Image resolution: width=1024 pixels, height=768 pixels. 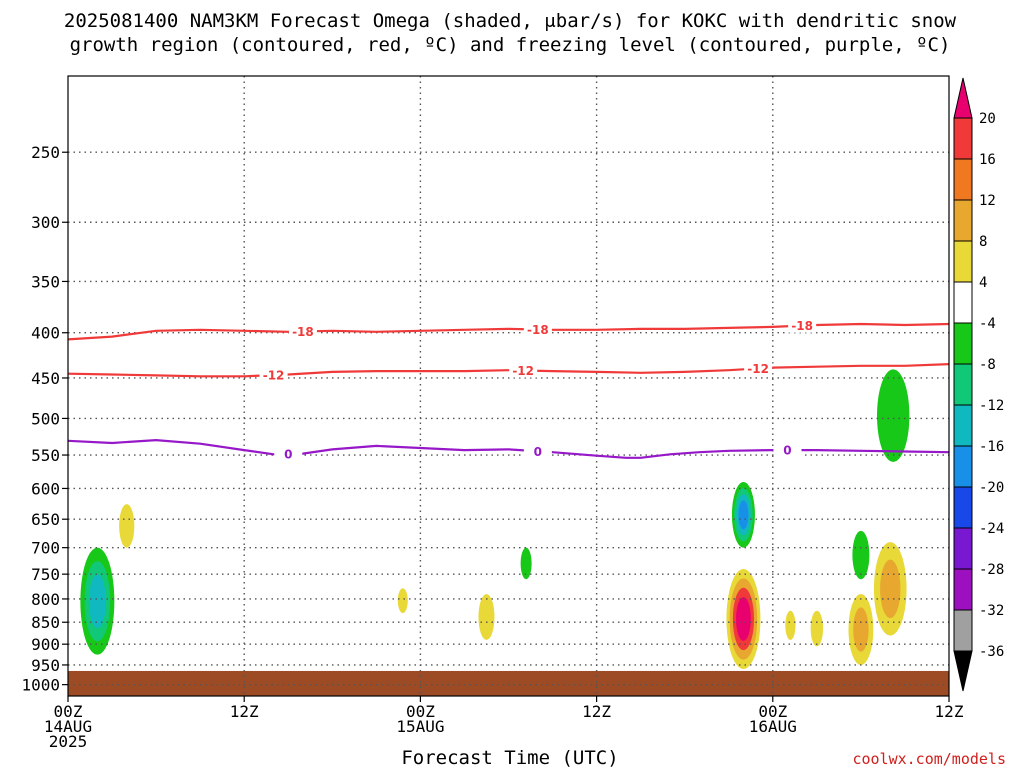 What do you see at coordinates (40, 685) in the screenshot?
I see `y-tick-label-1000: 1000` at bounding box center [40, 685].